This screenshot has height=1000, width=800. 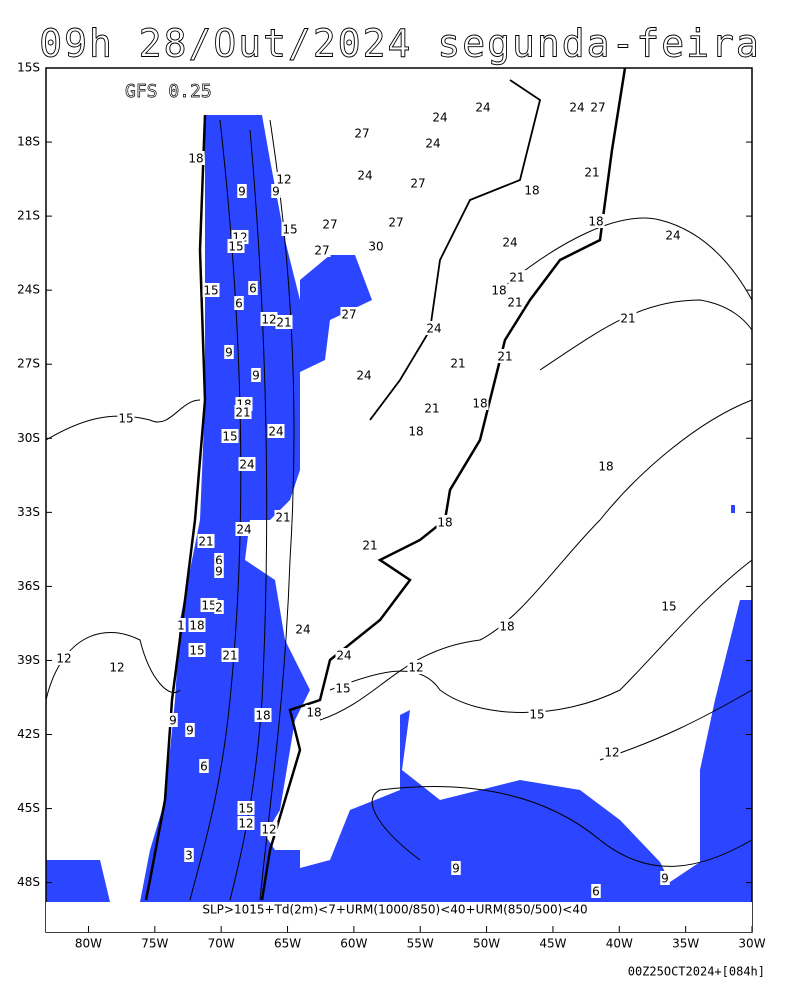 What do you see at coordinates (287, 944) in the screenshot?
I see `lon-tick-label: 65W` at bounding box center [287, 944].